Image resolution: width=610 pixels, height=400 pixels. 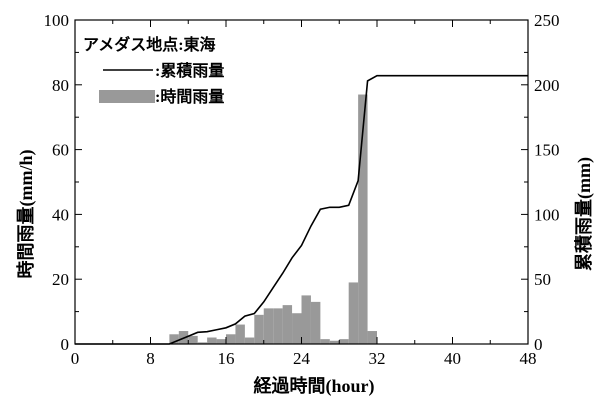 What do you see at coordinates (528, 358) in the screenshot?
I see `x-tick-label: 48` at bounding box center [528, 358].